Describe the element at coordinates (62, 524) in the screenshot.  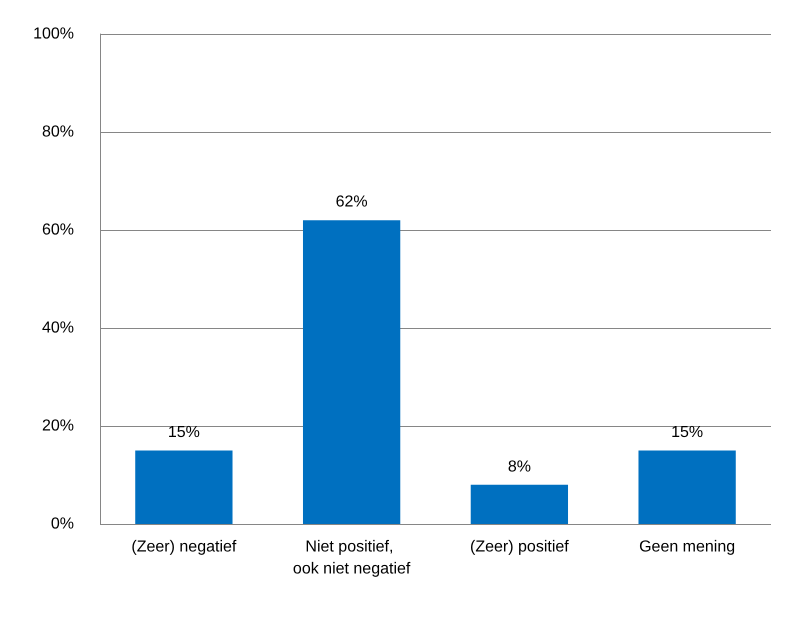
I see `y-tick-label: 0%` at that location.